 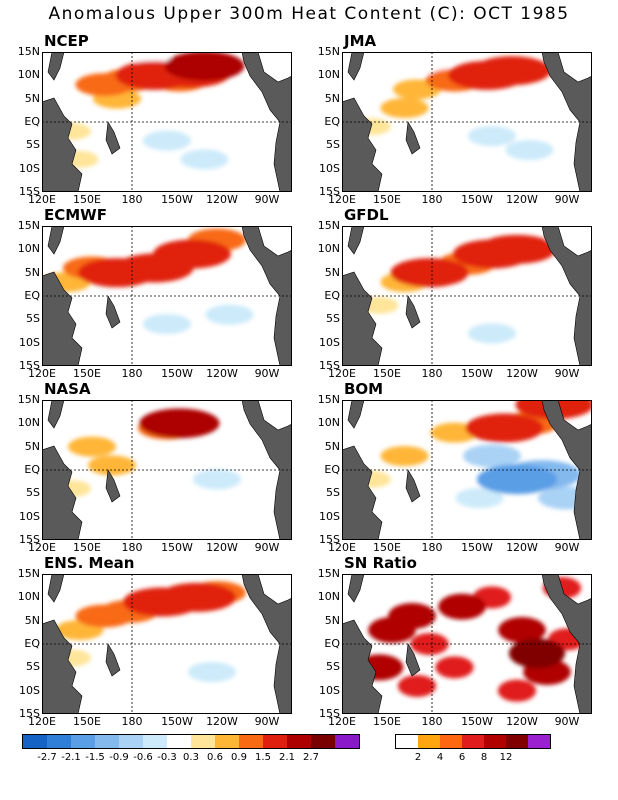 What do you see at coordinates (89, 563) in the screenshot?
I see `panel-title: ENS. Mean` at bounding box center [89, 563].